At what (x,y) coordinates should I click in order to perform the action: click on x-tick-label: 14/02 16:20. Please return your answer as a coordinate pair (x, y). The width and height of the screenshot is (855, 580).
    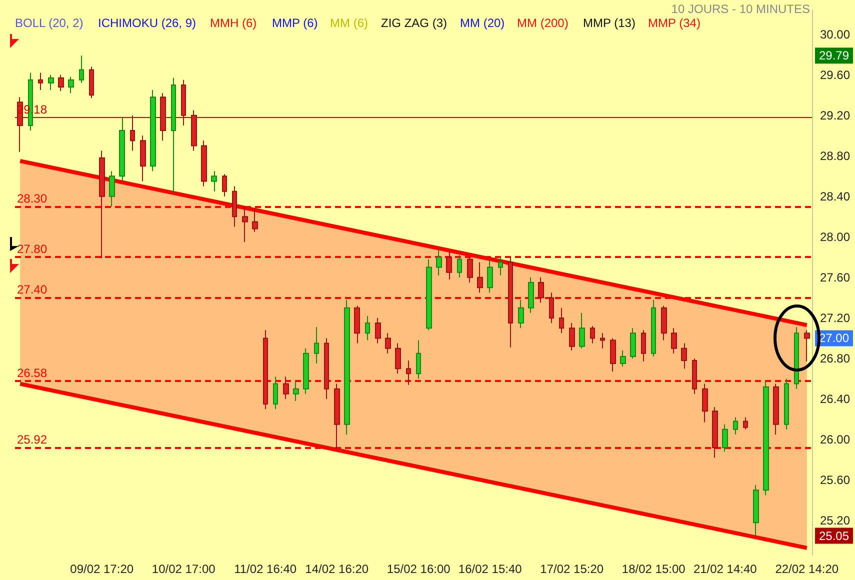
    Looking at the image, I should click on (337, 569).